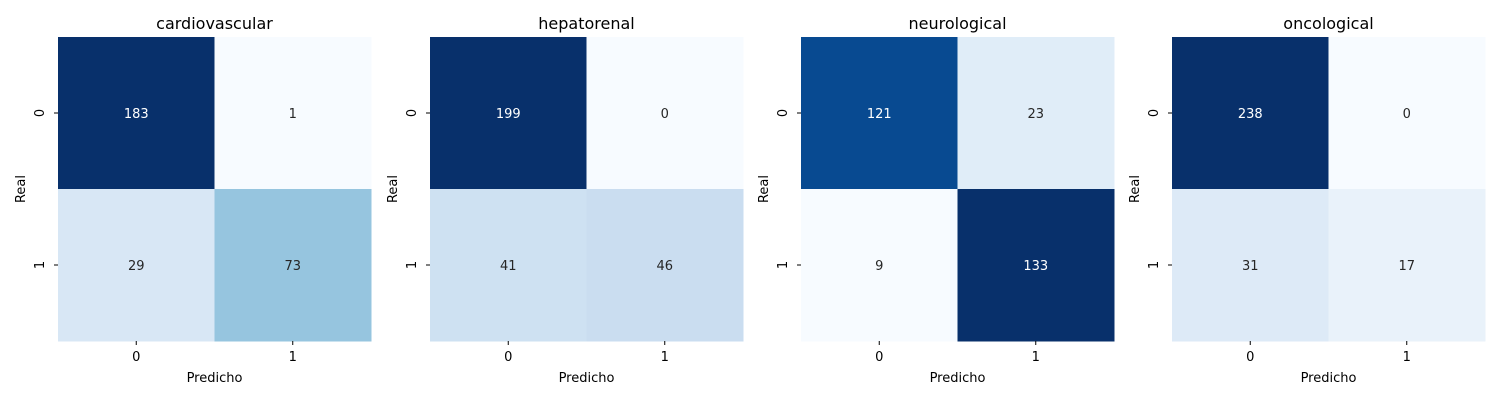 The width and height of the screenshot is (1500, 400). I want to click on cell-value-label: 31, so click(1250, 266).